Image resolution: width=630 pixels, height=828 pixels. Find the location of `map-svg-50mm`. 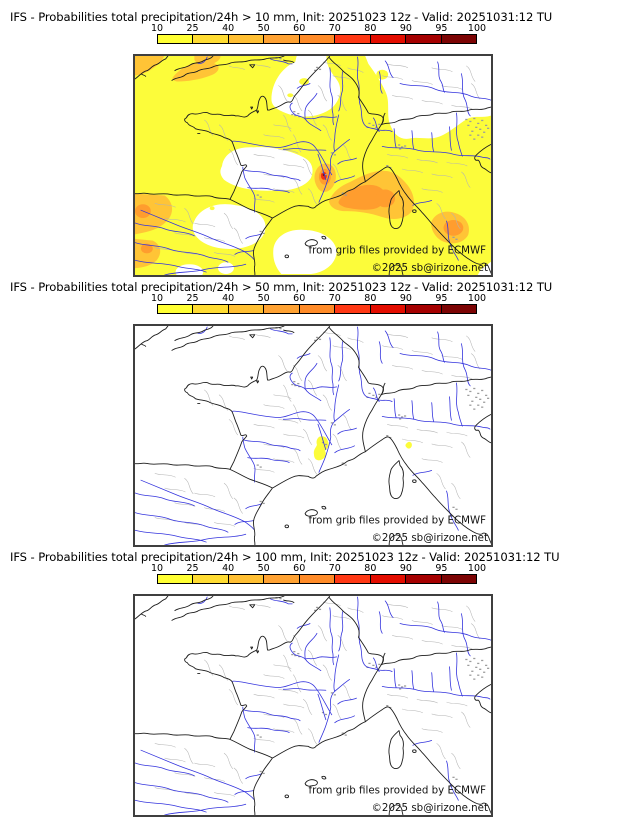

map-svg-50mm is located at coordinates (313, 435).